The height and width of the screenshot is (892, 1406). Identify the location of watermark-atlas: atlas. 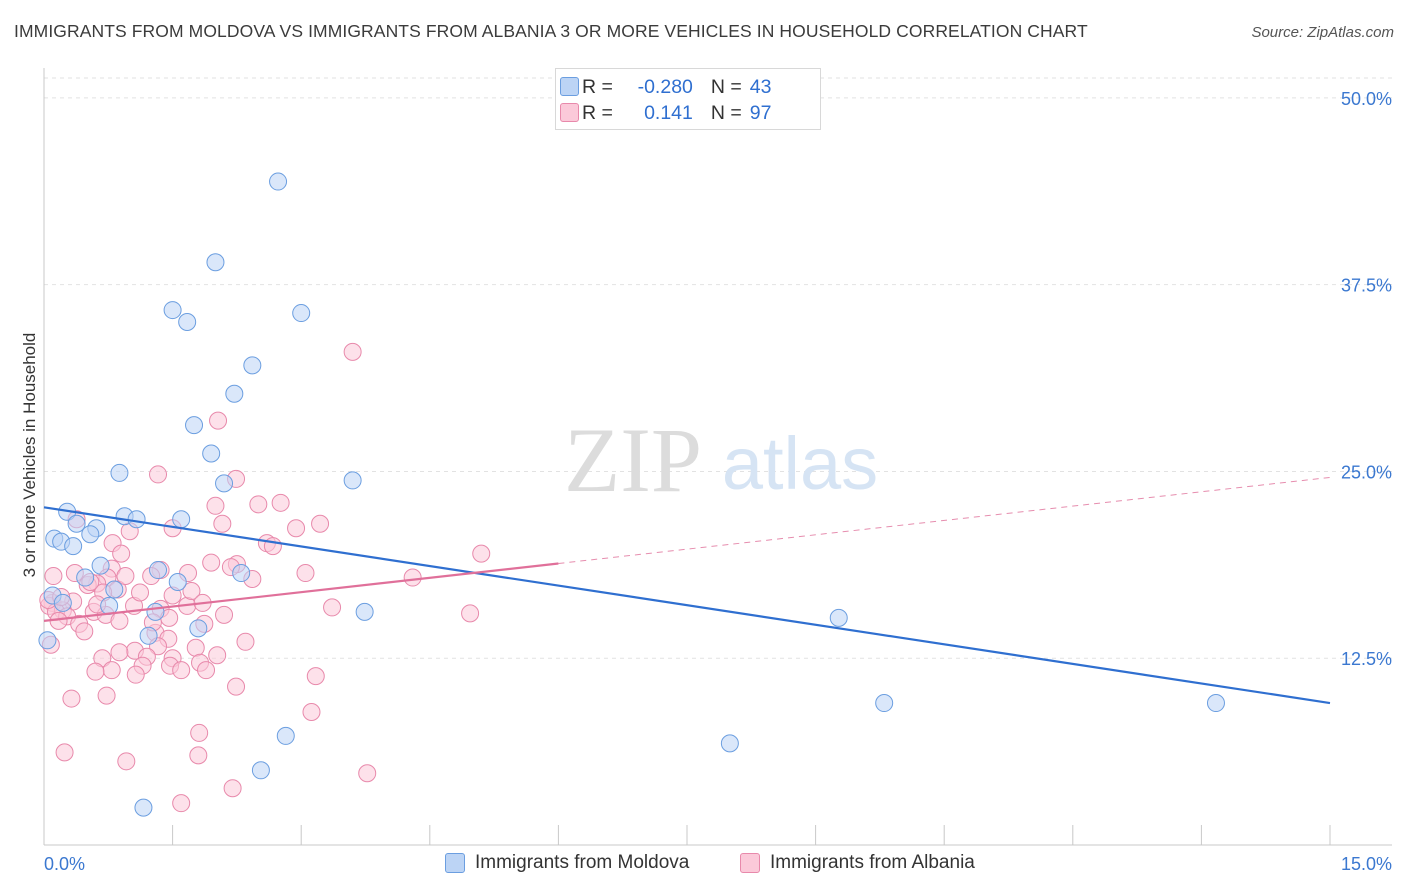
(800, 463).